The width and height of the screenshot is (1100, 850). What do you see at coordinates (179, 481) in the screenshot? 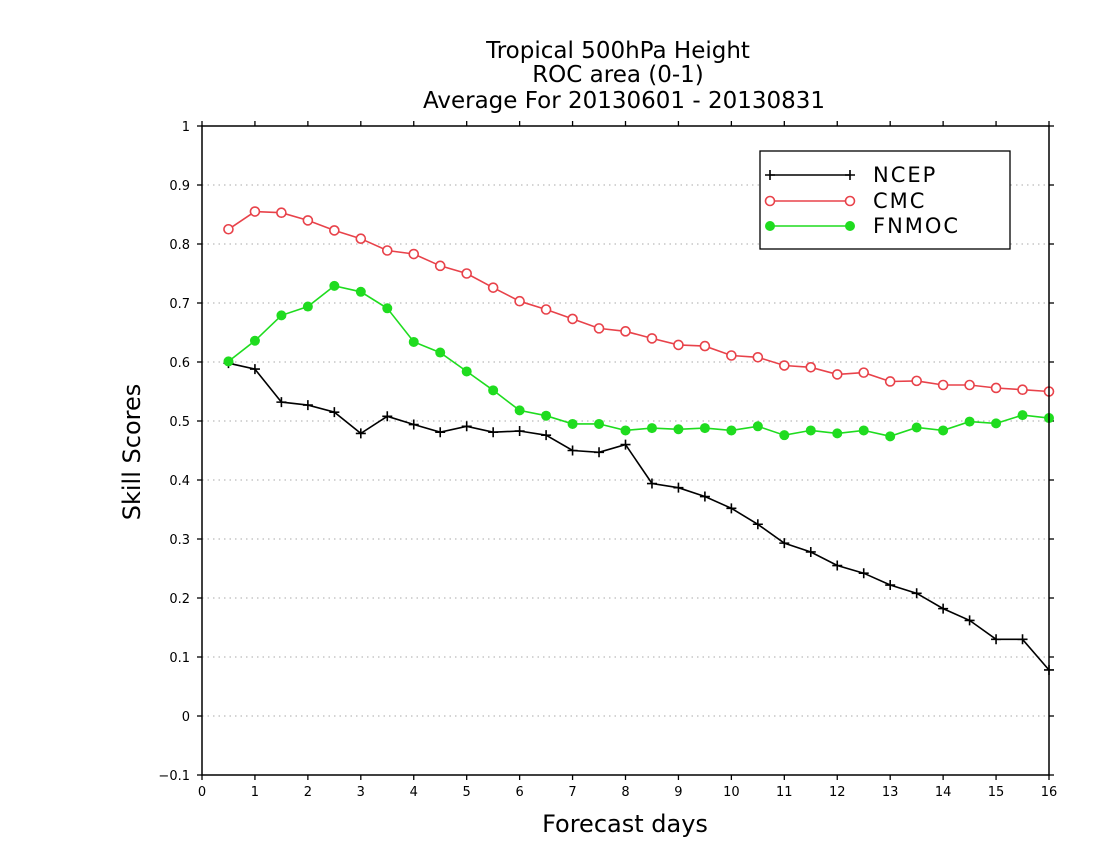
I see `y-tick-label: 0.4` at bounding box center [179, 481].